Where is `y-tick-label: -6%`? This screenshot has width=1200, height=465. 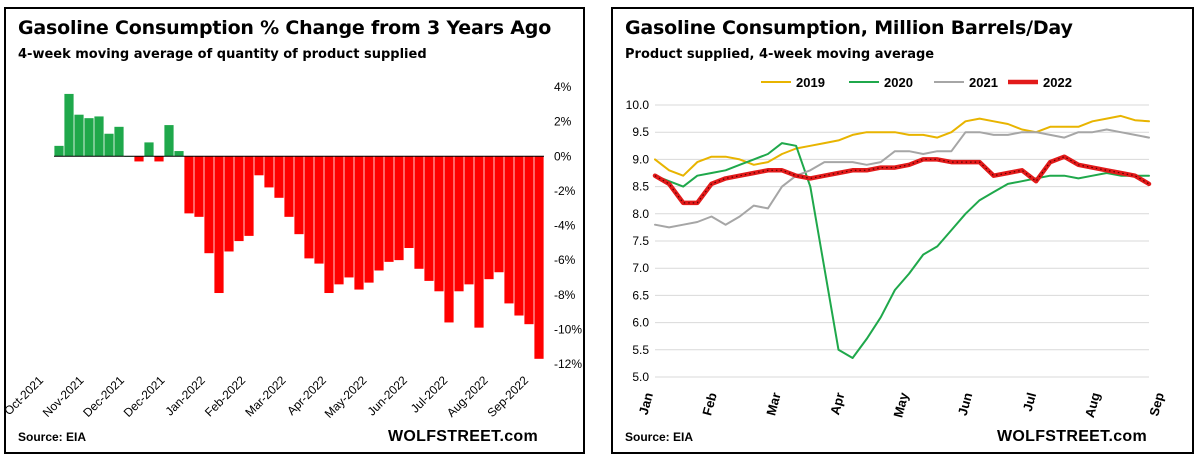 y-tick-label: -6% is located at coordinates (565, 260).